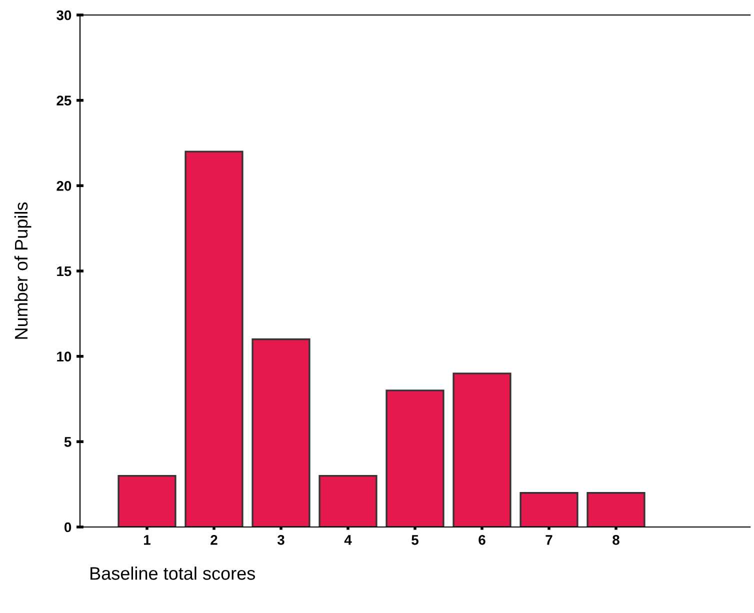  What do you see at coordinates (64, 271) in the screenshot?
I see `y-tick-label: 15` at bounding box center [64, 271].